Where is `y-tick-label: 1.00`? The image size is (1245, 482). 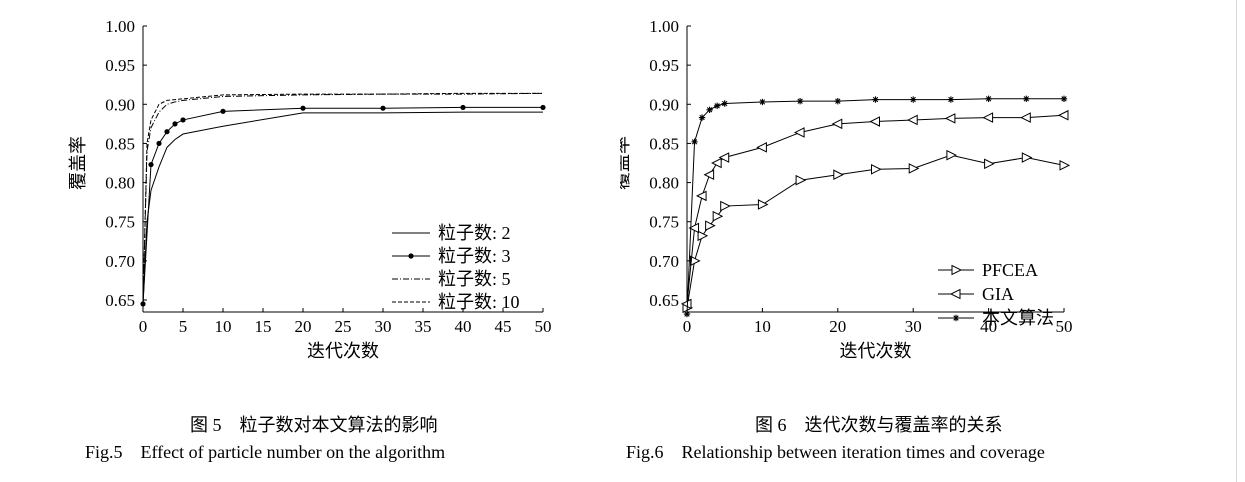
y-tick-label: 1.00 is located at coordinates (120, 26).